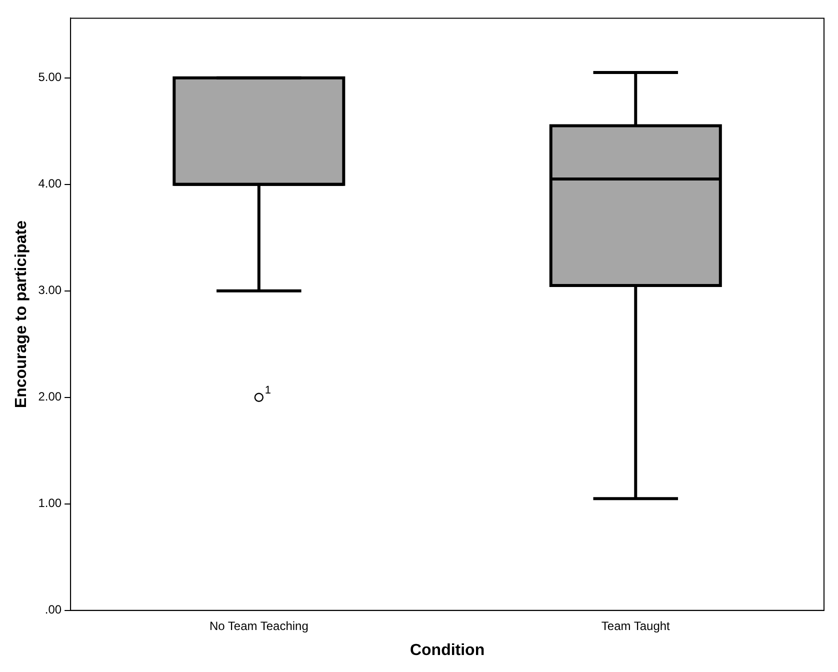  I want to click on x-tick-label: No Team Teaching, so click(258, 625).